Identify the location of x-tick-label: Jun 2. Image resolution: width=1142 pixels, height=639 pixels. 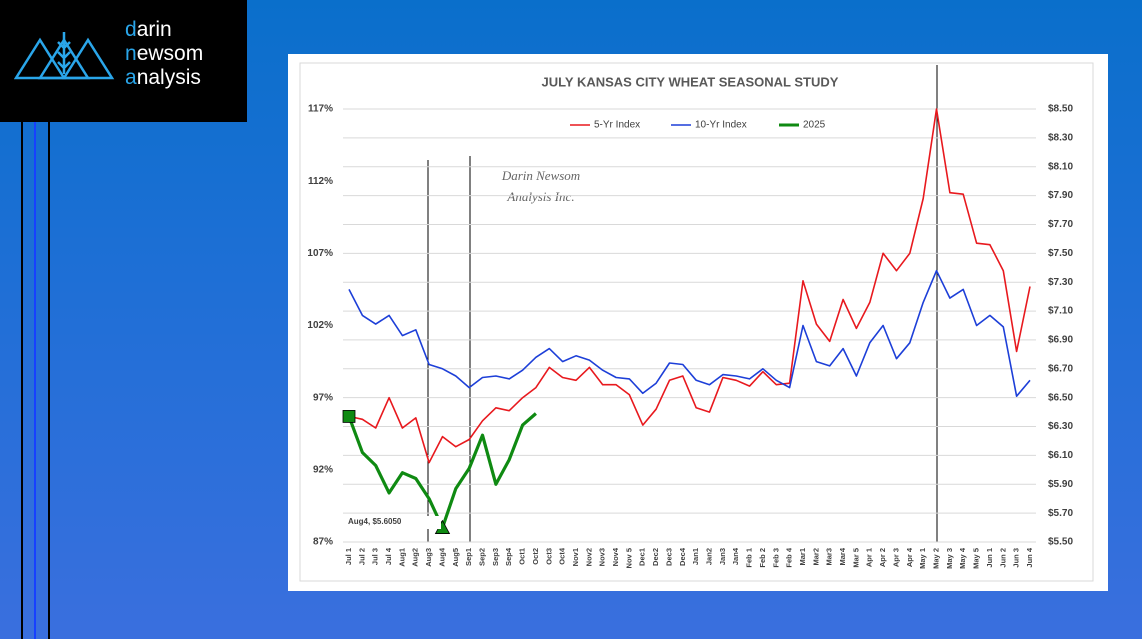
(1002, 558).